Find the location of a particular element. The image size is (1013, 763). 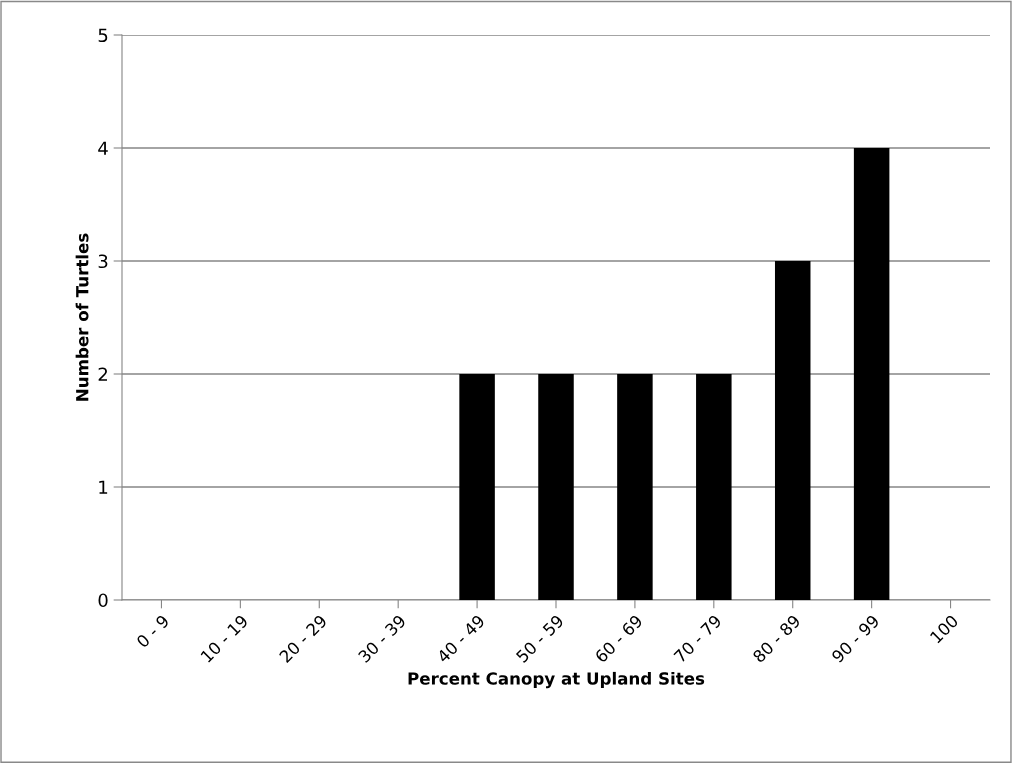

x-tick-label: 50 - 59 is located at coordinates (540, 639).